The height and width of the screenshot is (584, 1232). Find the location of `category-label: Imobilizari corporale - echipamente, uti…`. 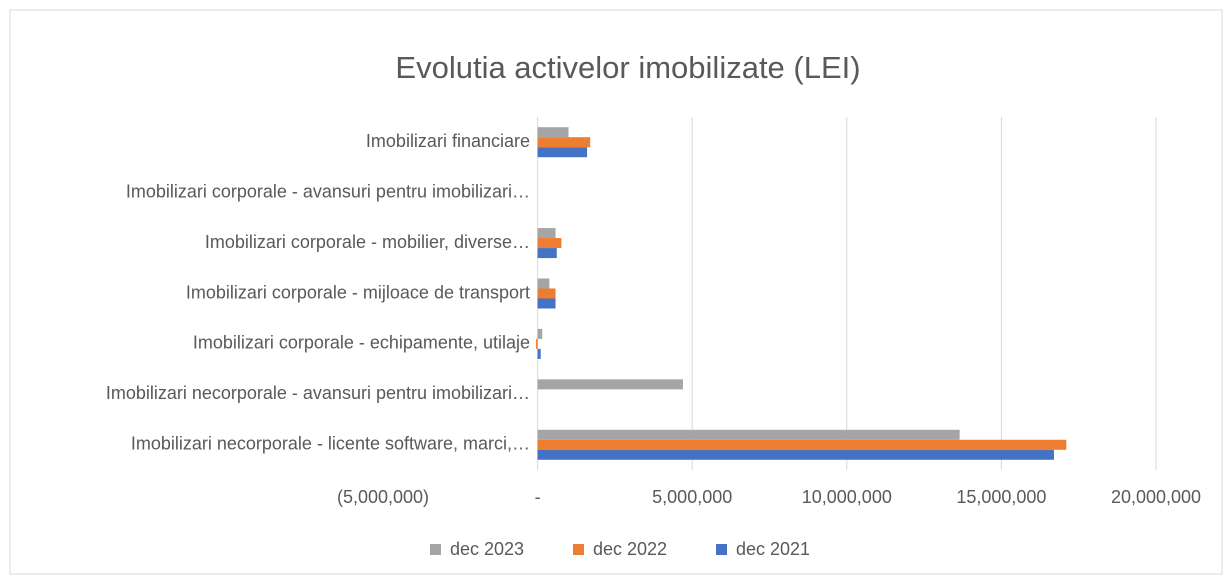

category-label: Imobilizari corporale - echipamente, uti… is located at coordinates (361, 343).